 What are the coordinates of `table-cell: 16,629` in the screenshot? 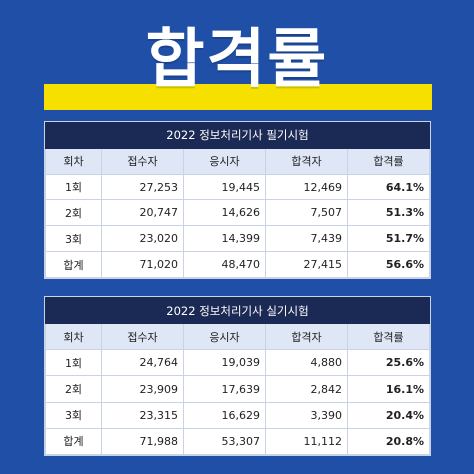 It's located at (224, 415).